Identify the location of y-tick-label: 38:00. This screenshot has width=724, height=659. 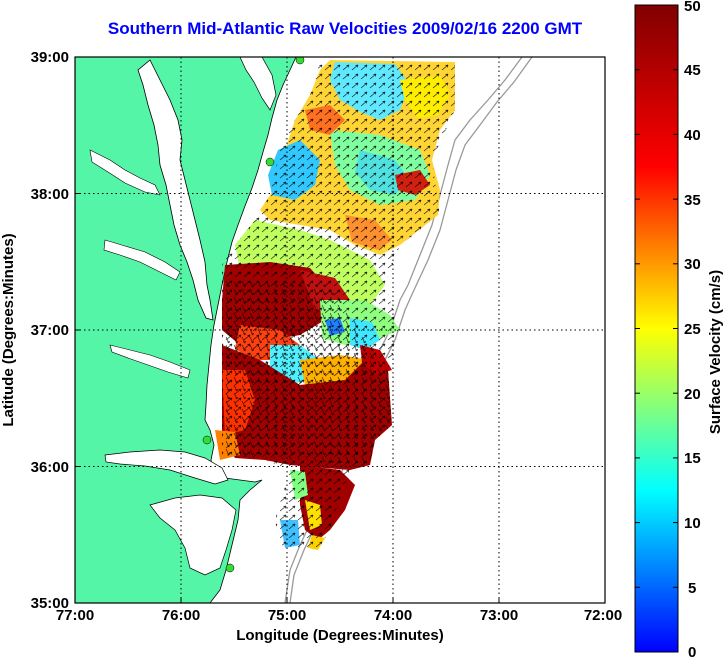
(50, 194).